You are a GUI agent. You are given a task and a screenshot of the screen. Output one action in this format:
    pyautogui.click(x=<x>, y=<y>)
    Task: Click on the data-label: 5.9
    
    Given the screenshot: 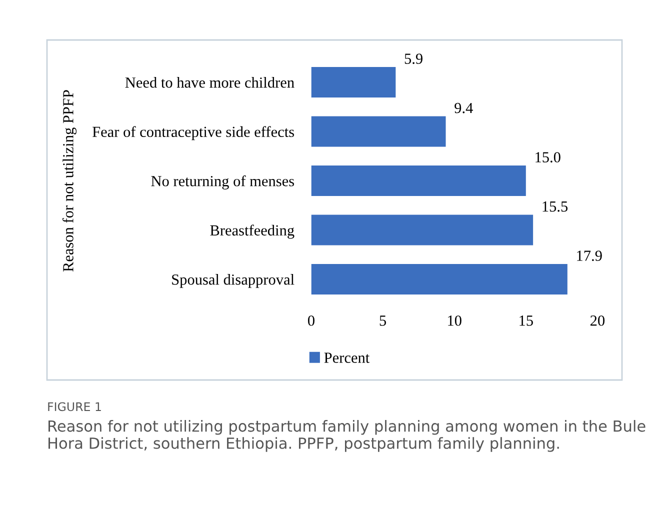 What is the action you would take?
    pyautogui.click(x=413, y=59)
    